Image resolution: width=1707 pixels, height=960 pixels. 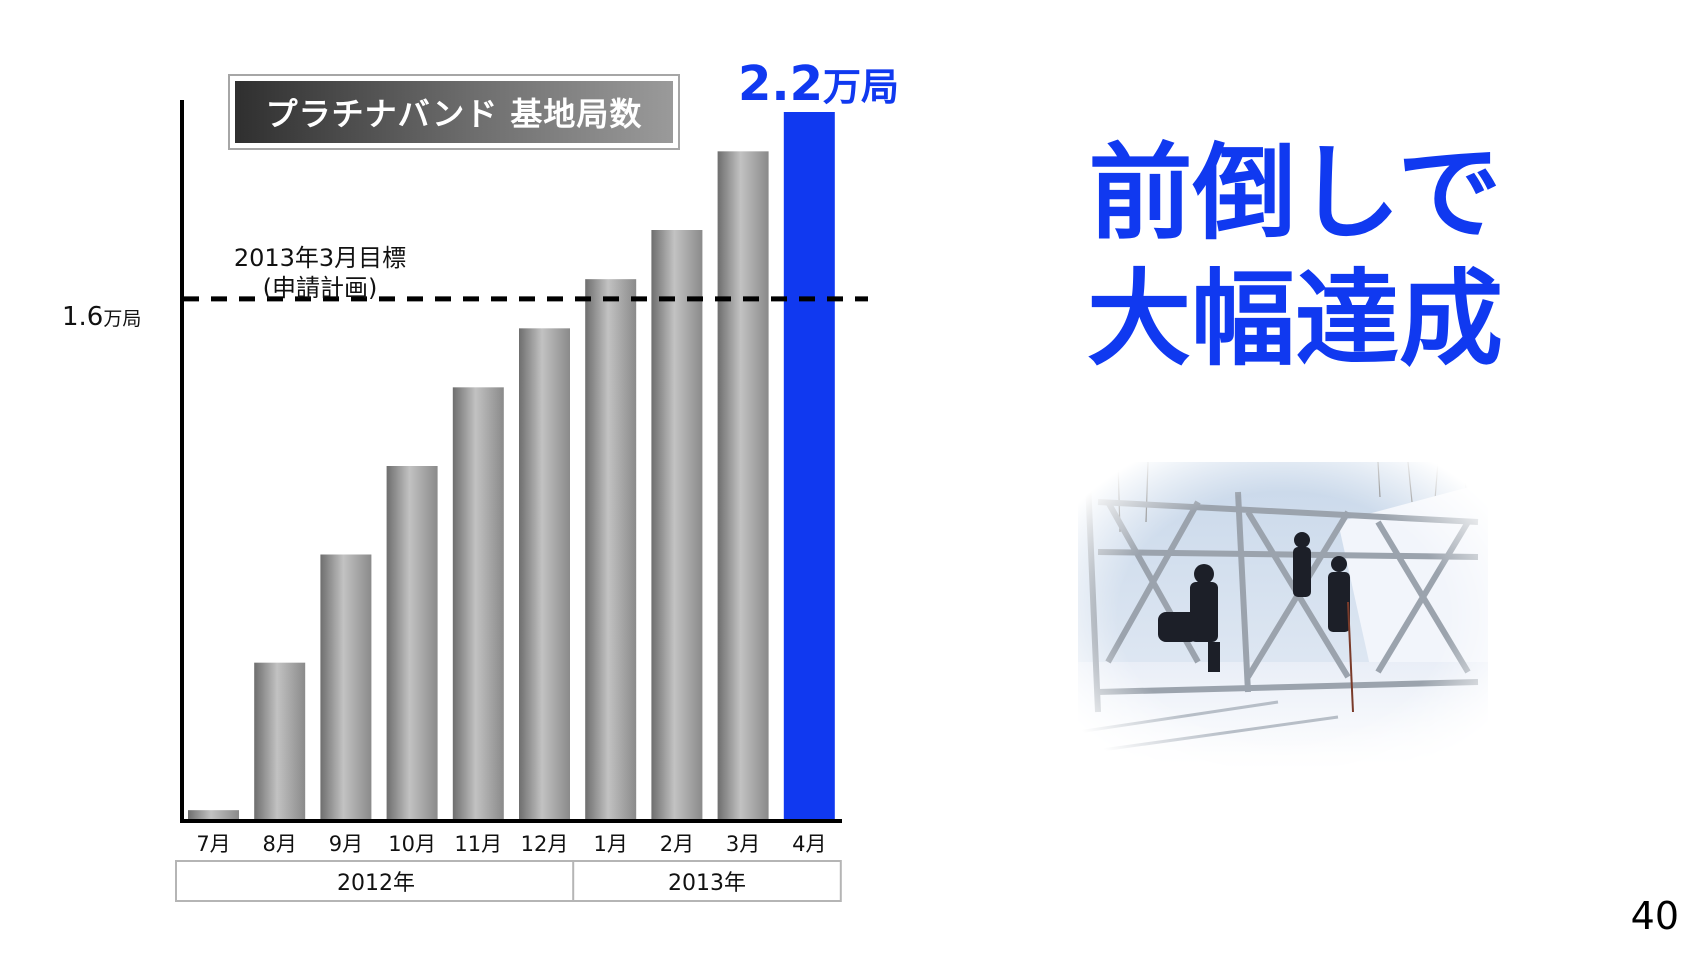 What do you see at coordinates (478, 844) in the screenshot?
I see `x-tick-label: 11月` at bounding box center [478, 844].